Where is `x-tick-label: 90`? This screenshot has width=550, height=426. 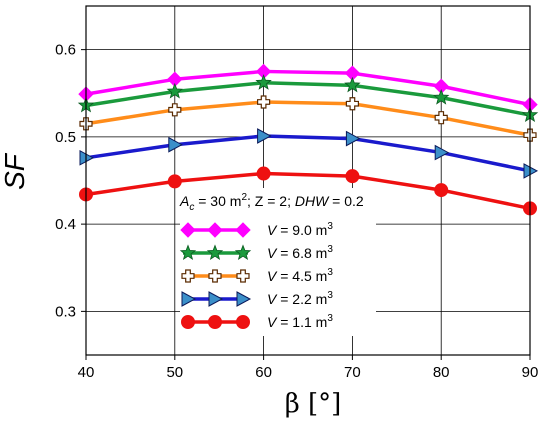 x-tick-label: 90 is located at coordinates (530, 372).